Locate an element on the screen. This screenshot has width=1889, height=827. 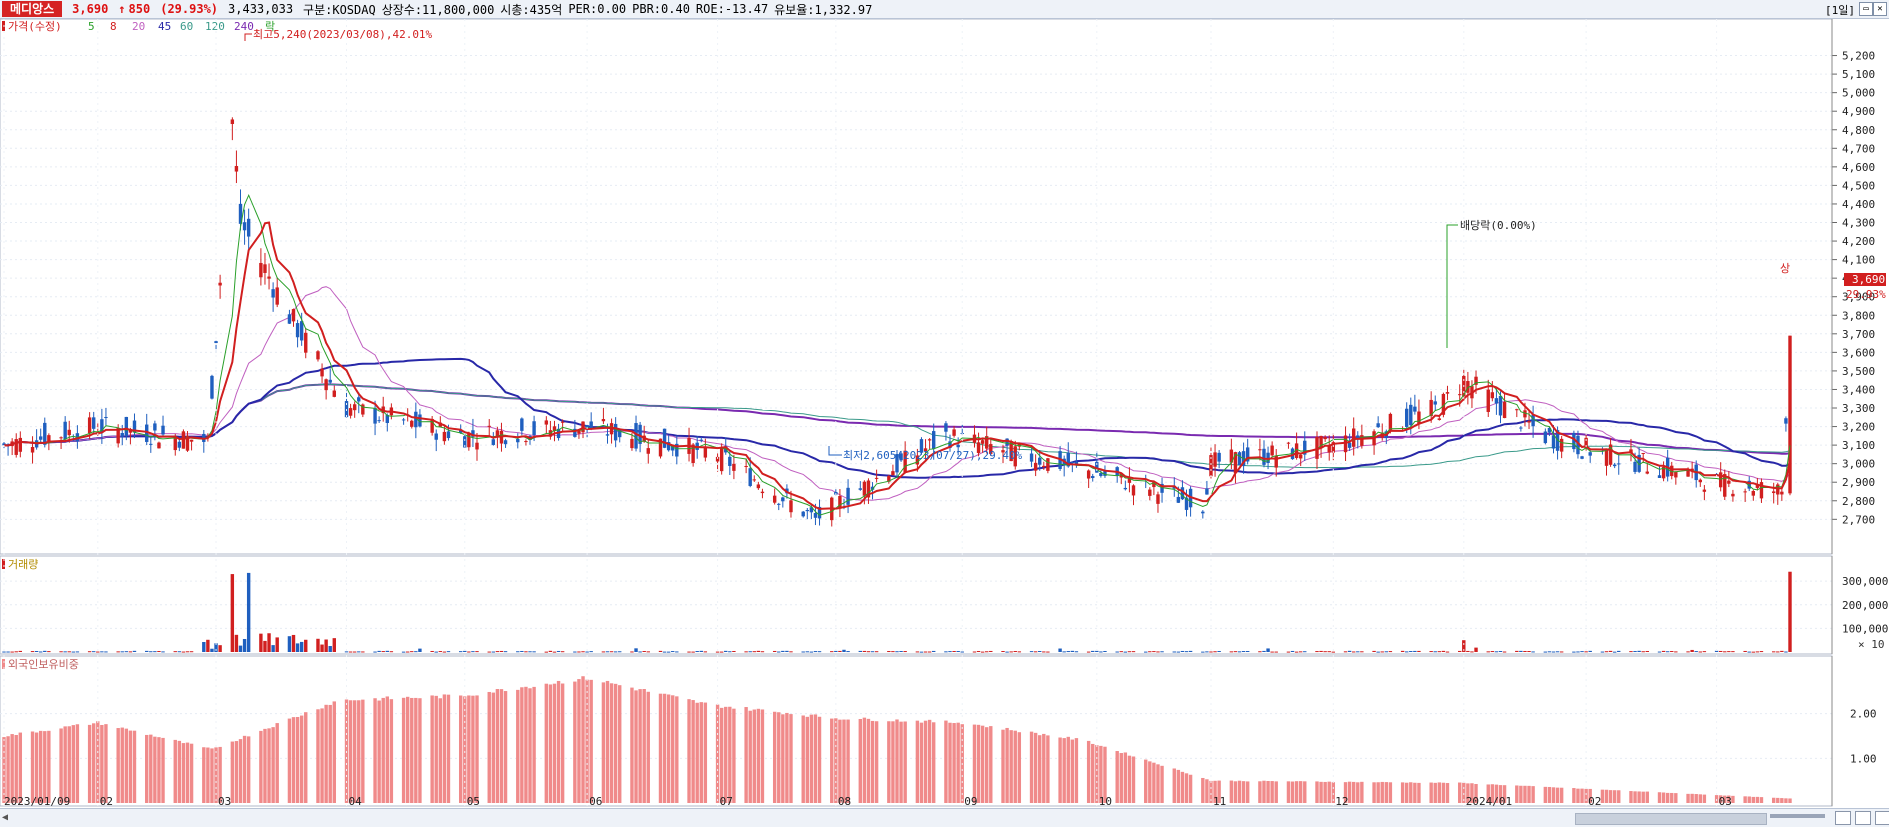
period-button: [1일] is located at coordinates (1840, 10).